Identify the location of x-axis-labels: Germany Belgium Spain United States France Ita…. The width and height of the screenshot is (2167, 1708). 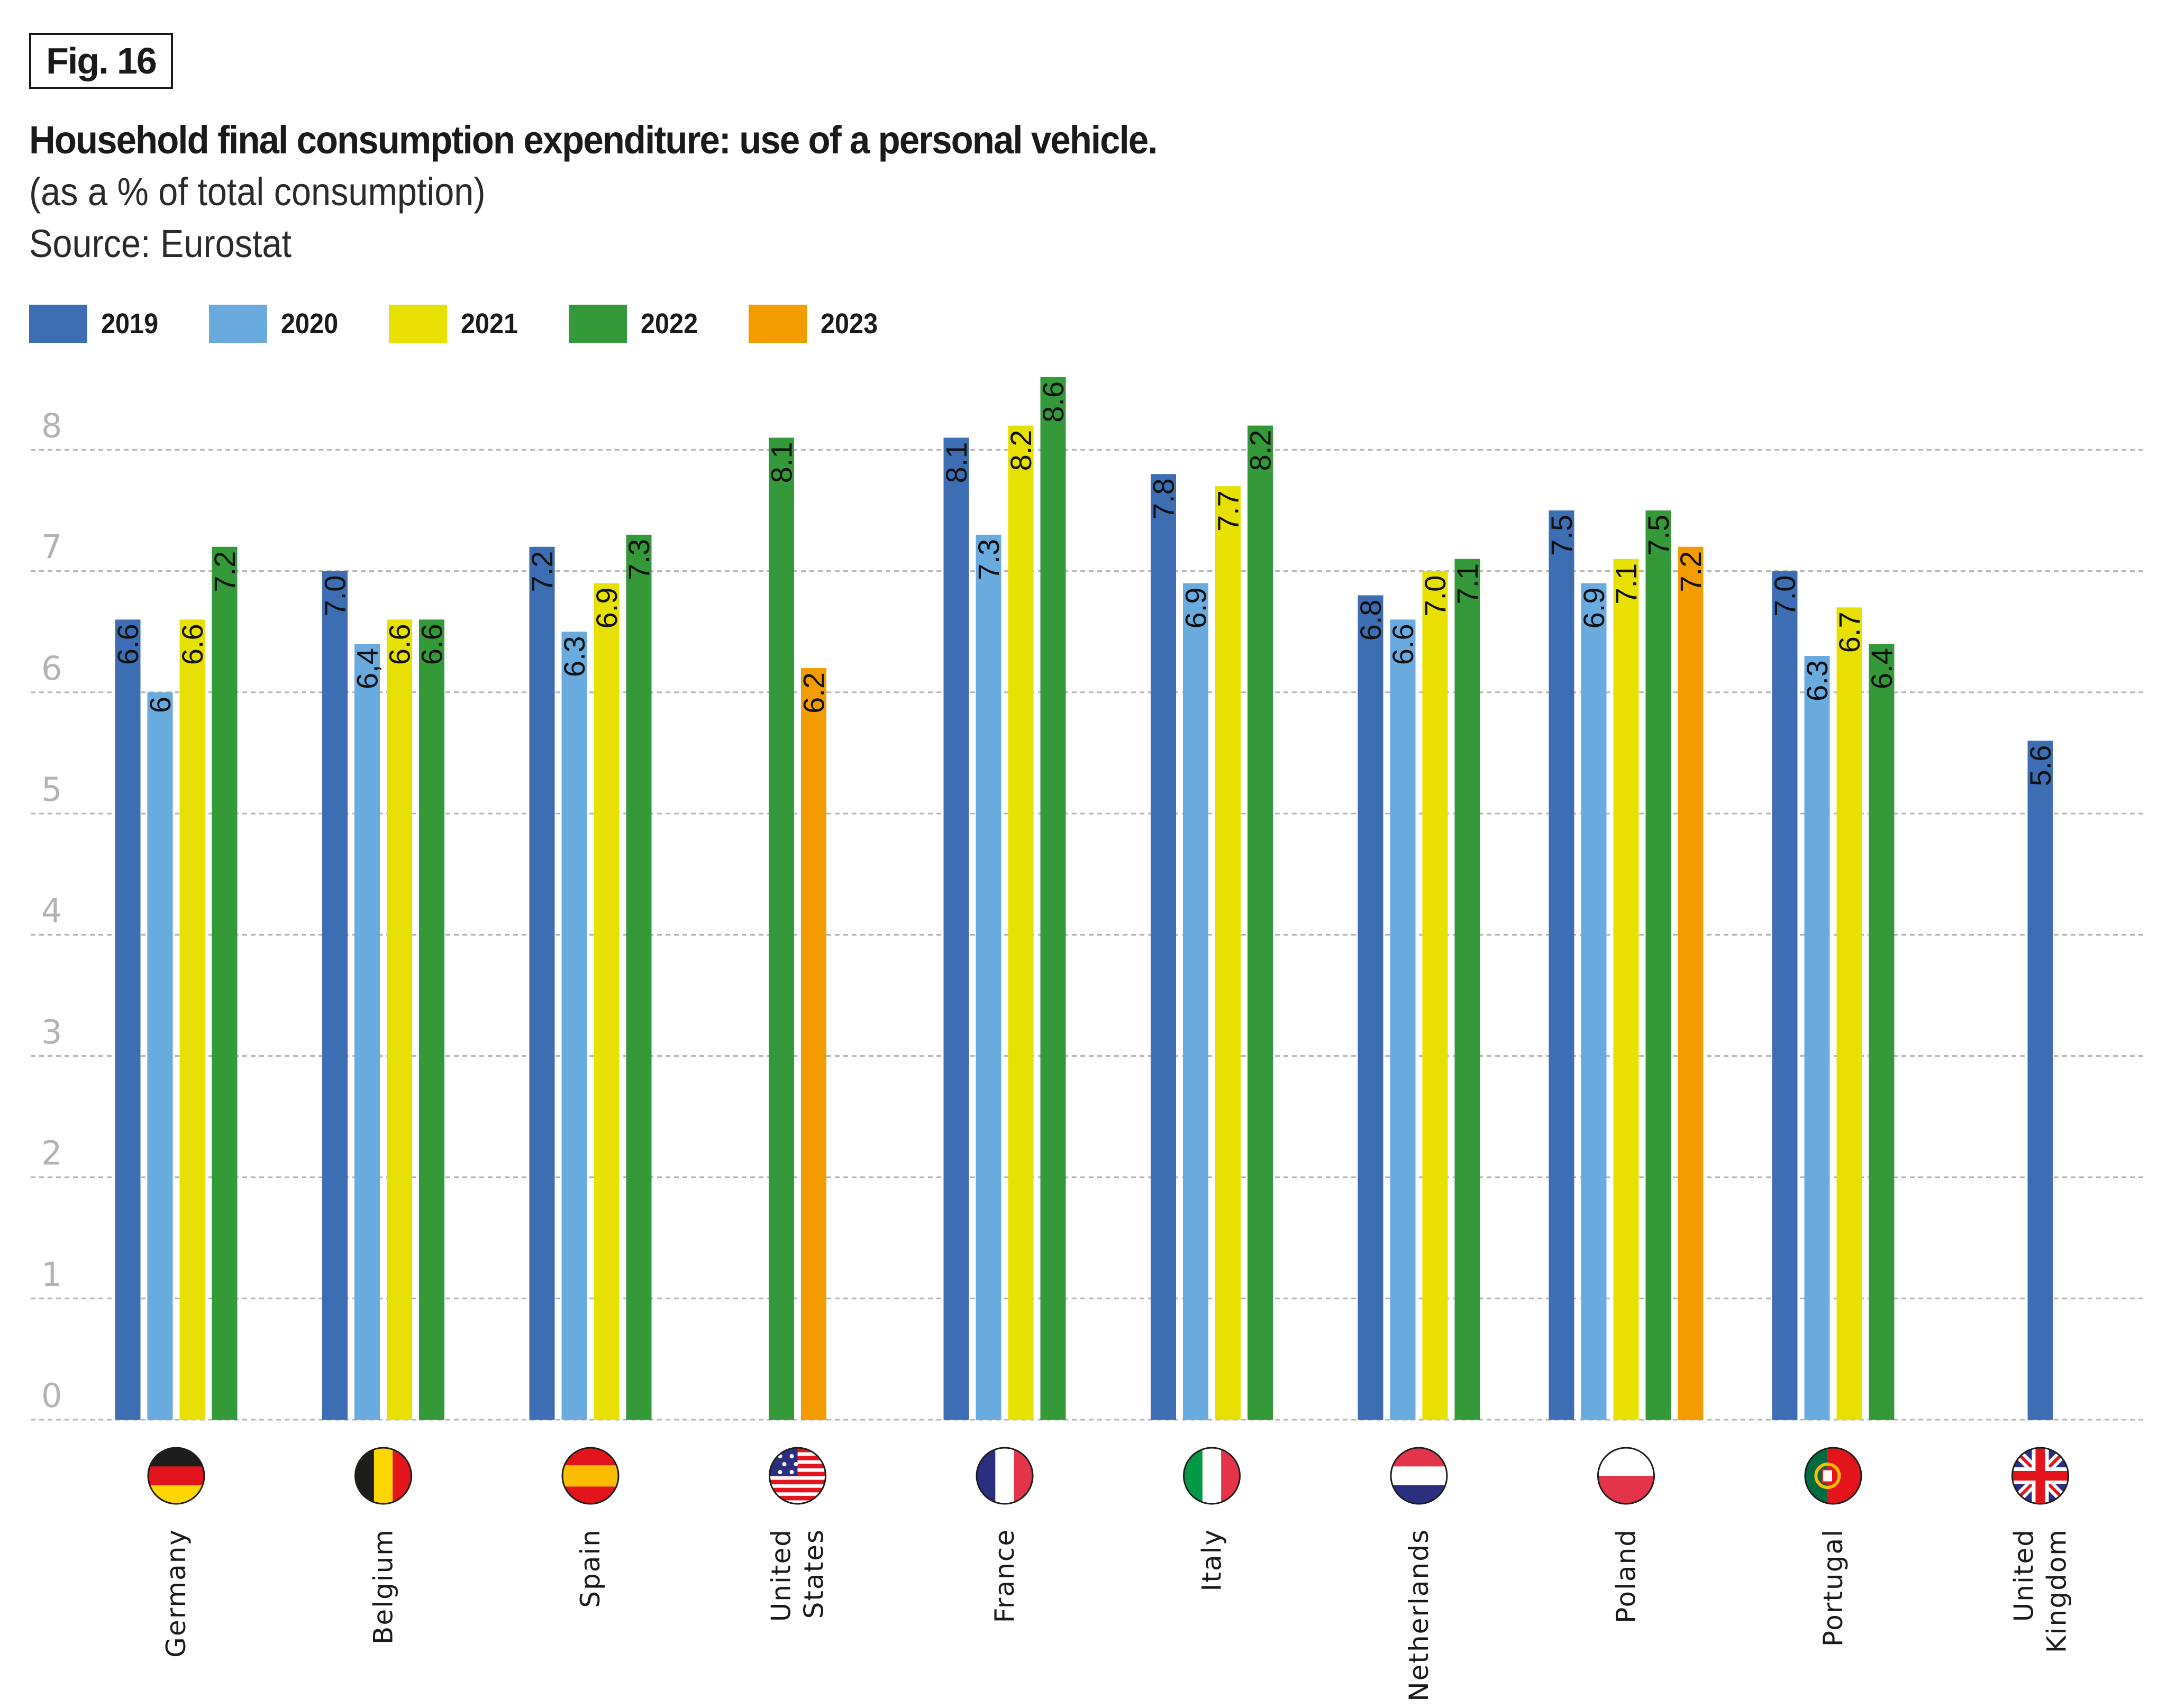
(1116, 1615).